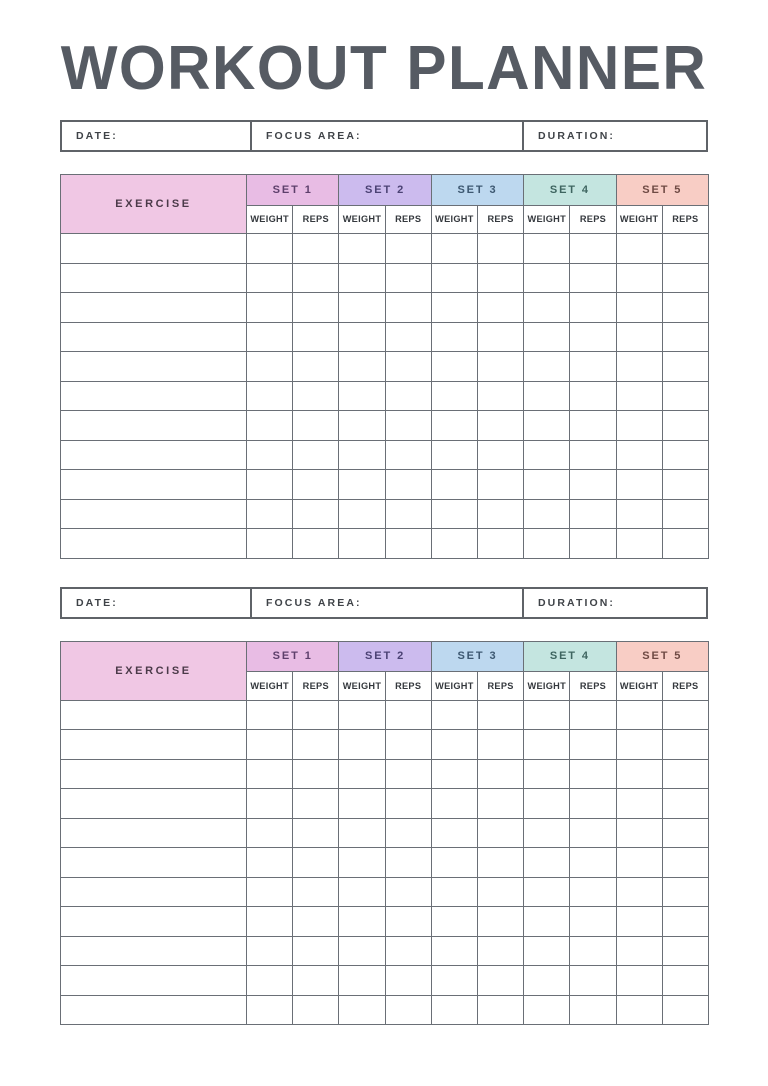  What do you see at coordinates (614, 602) in the screenshot?
I see `duration-field-2: DURATION:` at bounding box center [614, 602].